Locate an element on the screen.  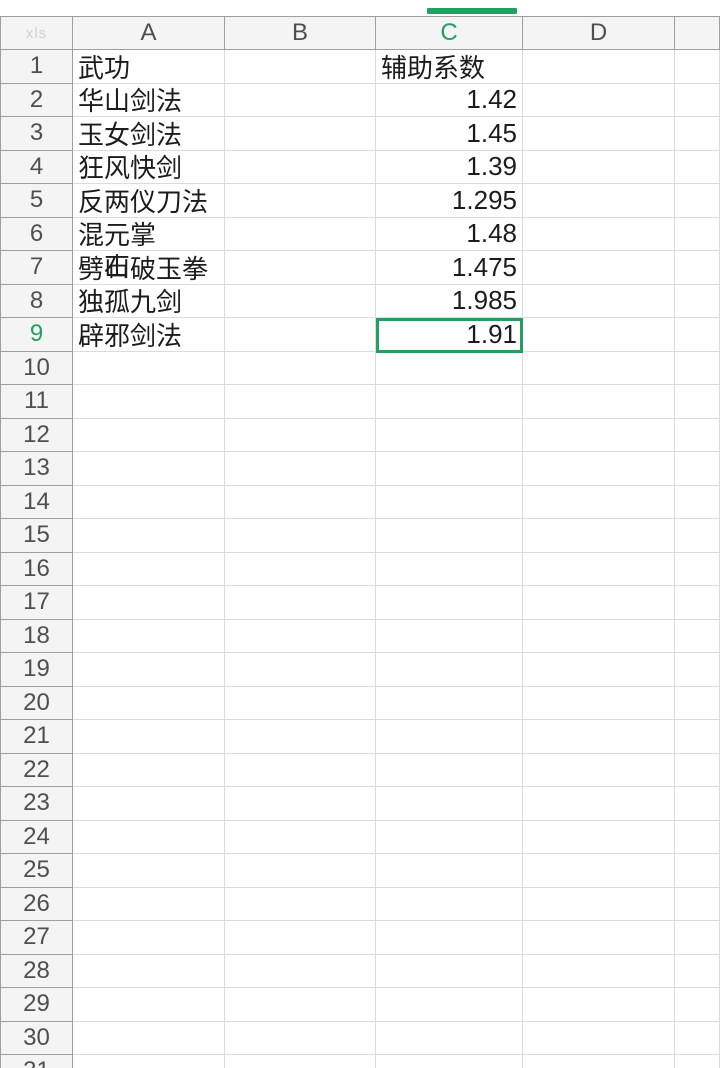
cell-C15 is located at coordinates (449, 536).